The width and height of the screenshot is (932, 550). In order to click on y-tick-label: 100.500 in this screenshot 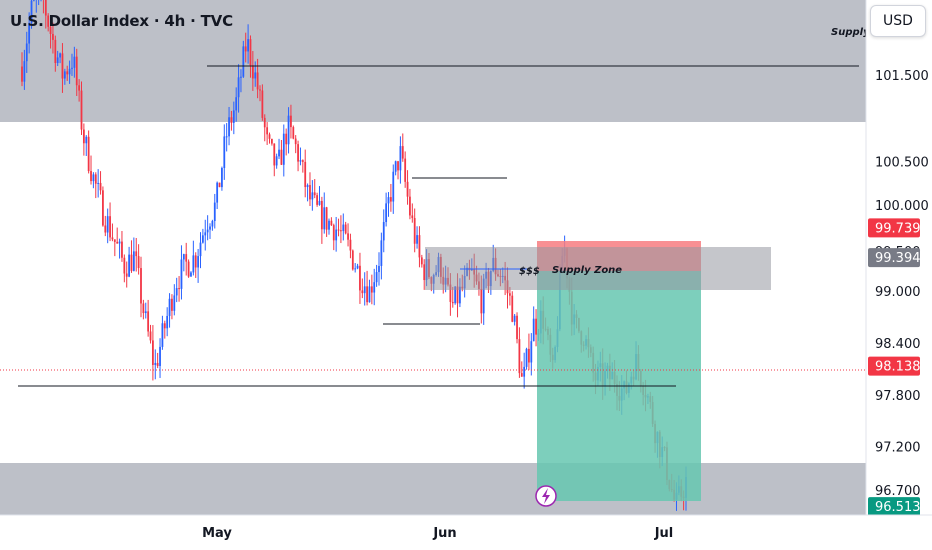, I will do `click(902, 163)`.